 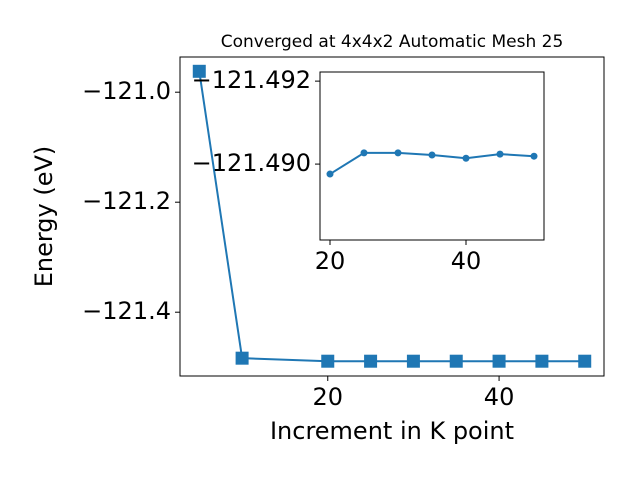 I want to click on y-tick-label: −121.492, so click(x=251, y=80).